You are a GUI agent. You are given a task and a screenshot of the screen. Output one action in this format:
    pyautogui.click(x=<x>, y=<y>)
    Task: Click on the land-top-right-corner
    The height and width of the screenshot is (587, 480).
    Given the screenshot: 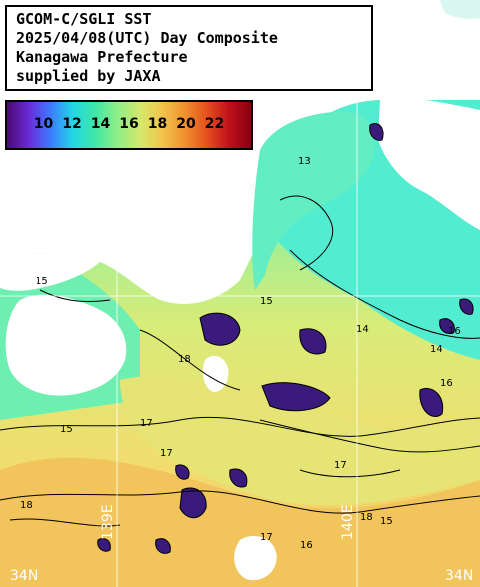 What is the action you would take?
    pyautogui.click(x=460, y=9)
    